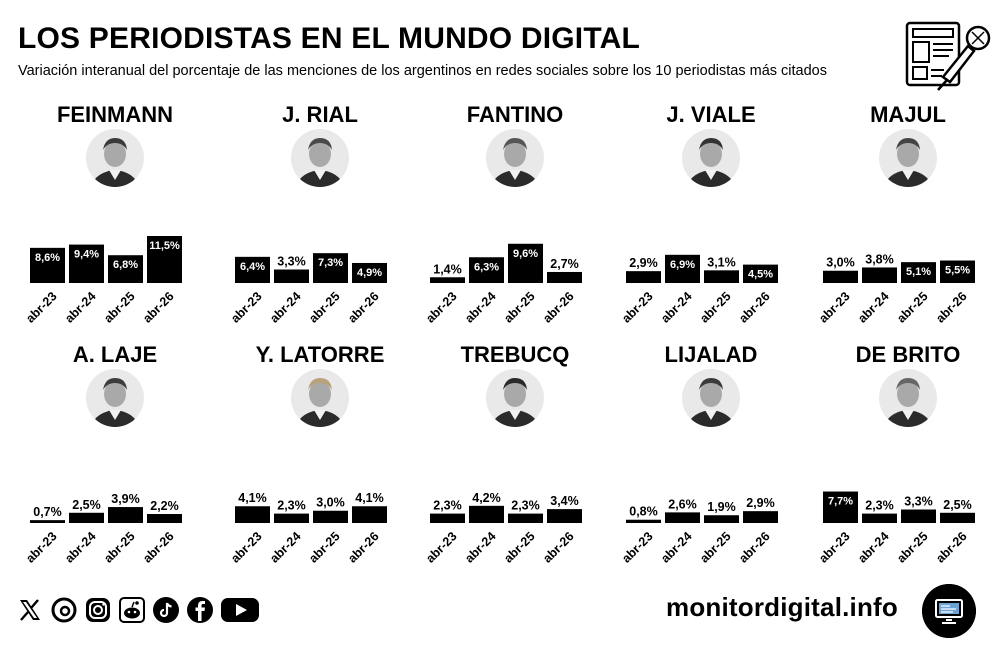 The image size is (1000, 645). Describe the element at coordinates (682, 504) in the screenshot. I see `data-label: 2,6%` at that location.